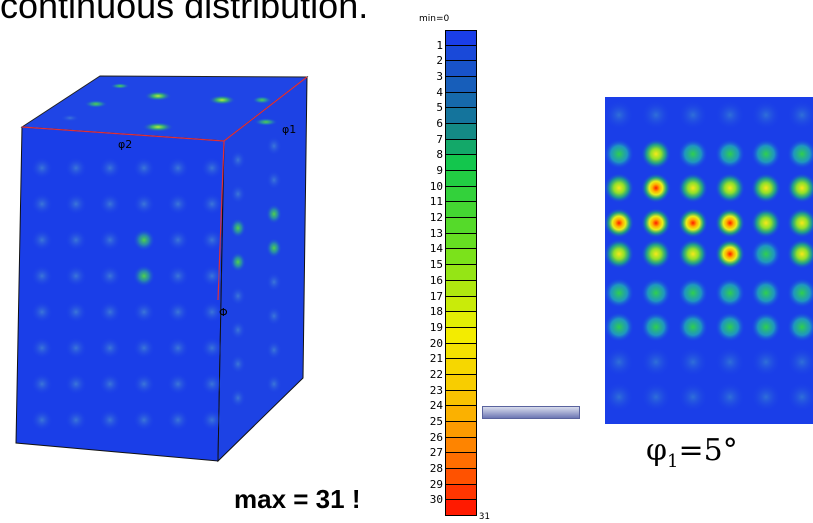 The image size is (813, 523). What do you see at coordinates (436, 202) in the screenshot?
I see `scale-level-label: 11` at bounding box center [436, 202].